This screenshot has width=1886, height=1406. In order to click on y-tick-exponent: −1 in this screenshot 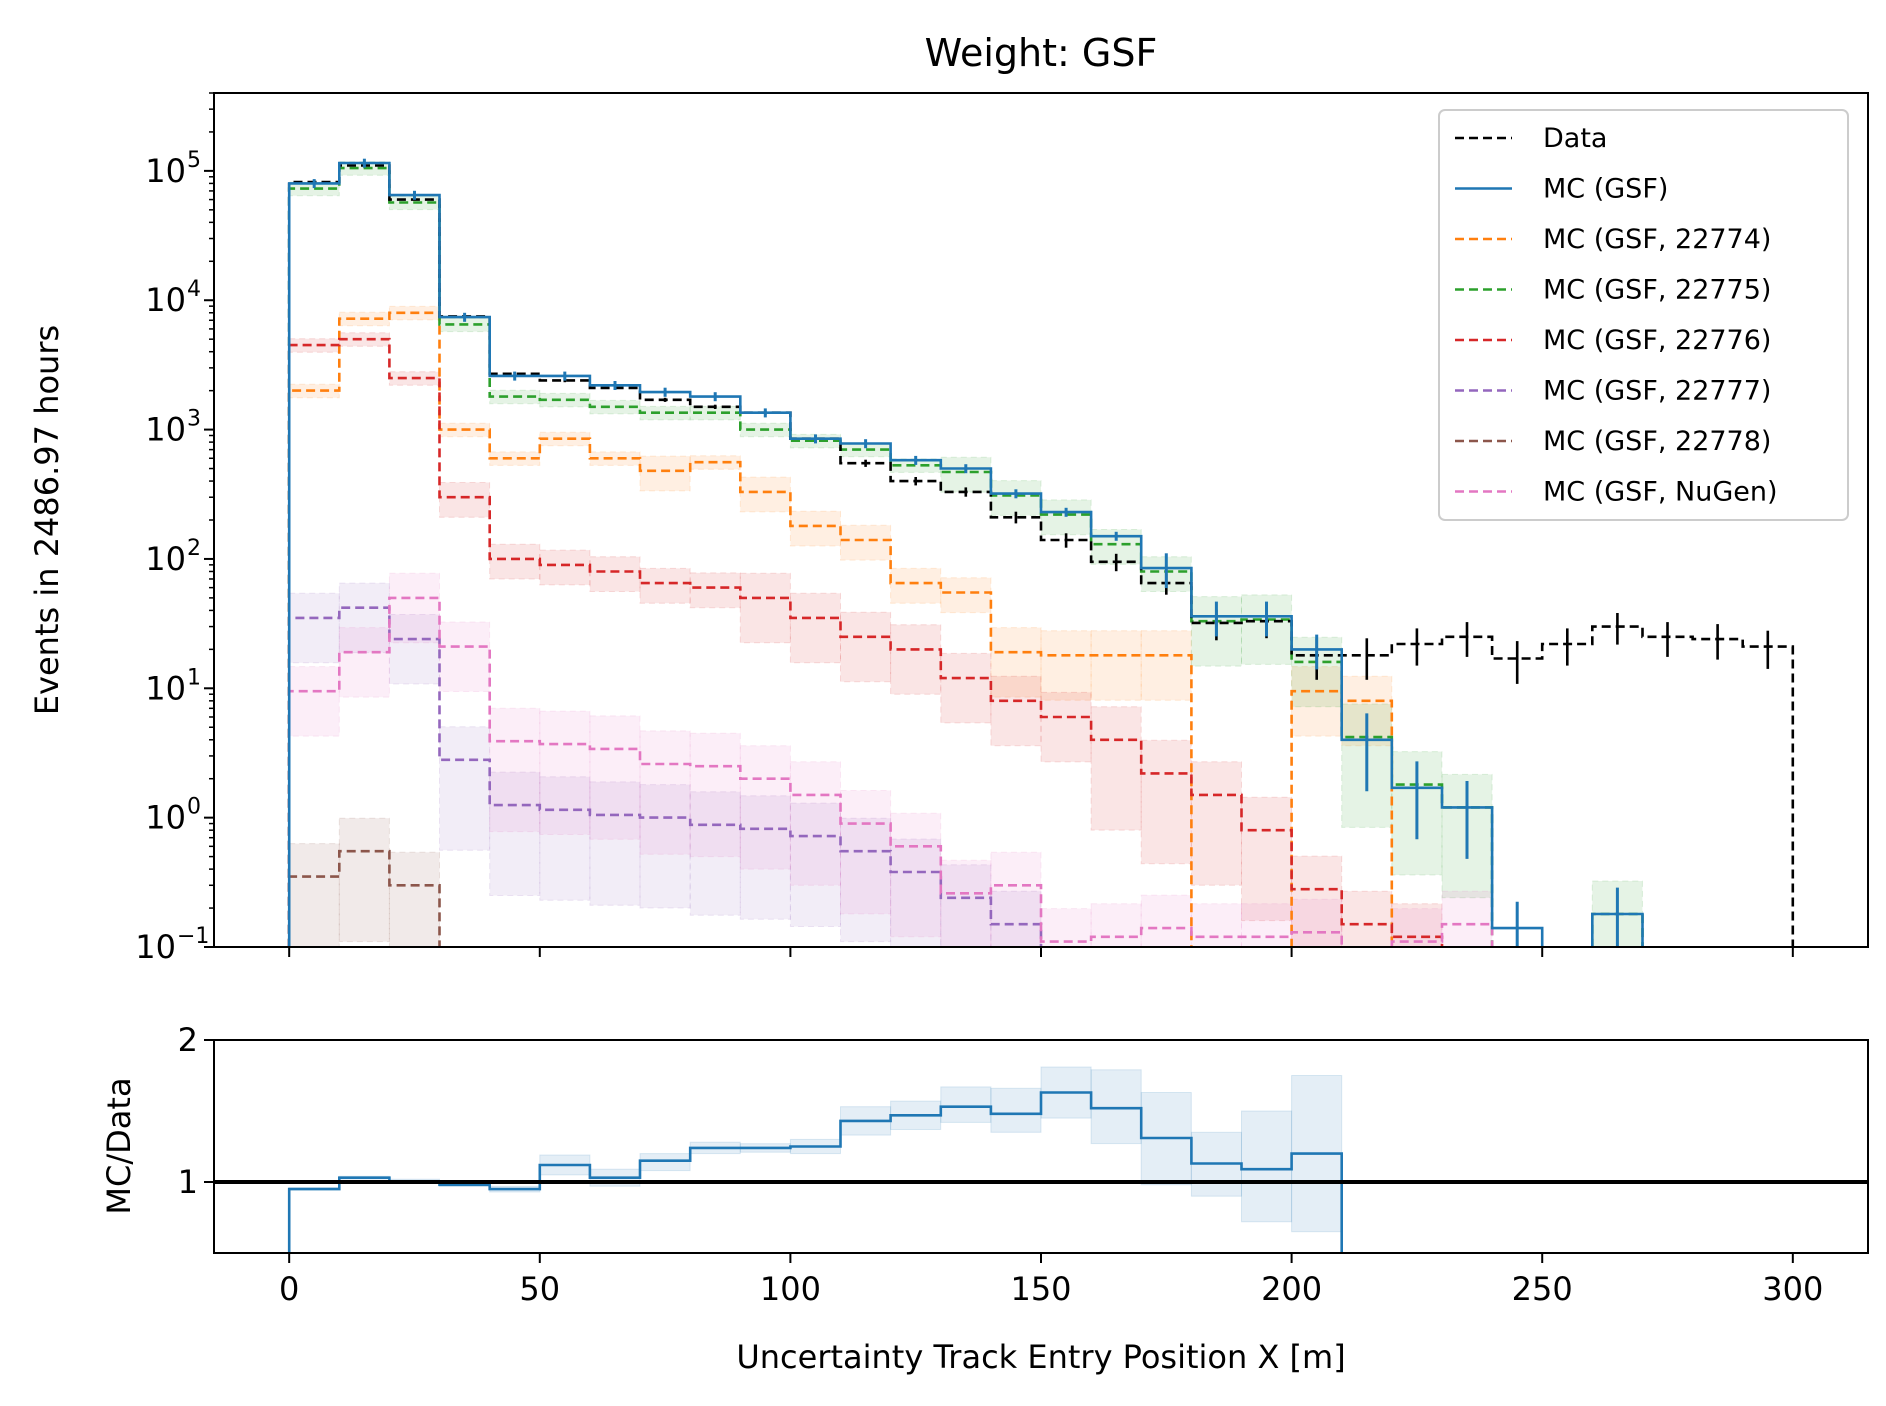, I will do `click(193, 936)`.